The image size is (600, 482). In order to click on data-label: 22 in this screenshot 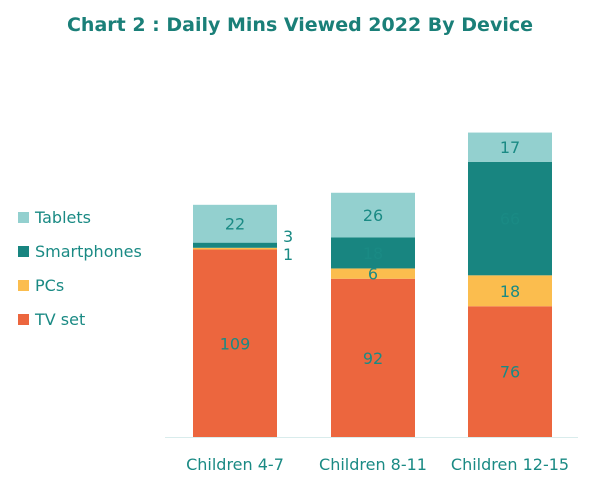, I will do `click(235, 224)`.